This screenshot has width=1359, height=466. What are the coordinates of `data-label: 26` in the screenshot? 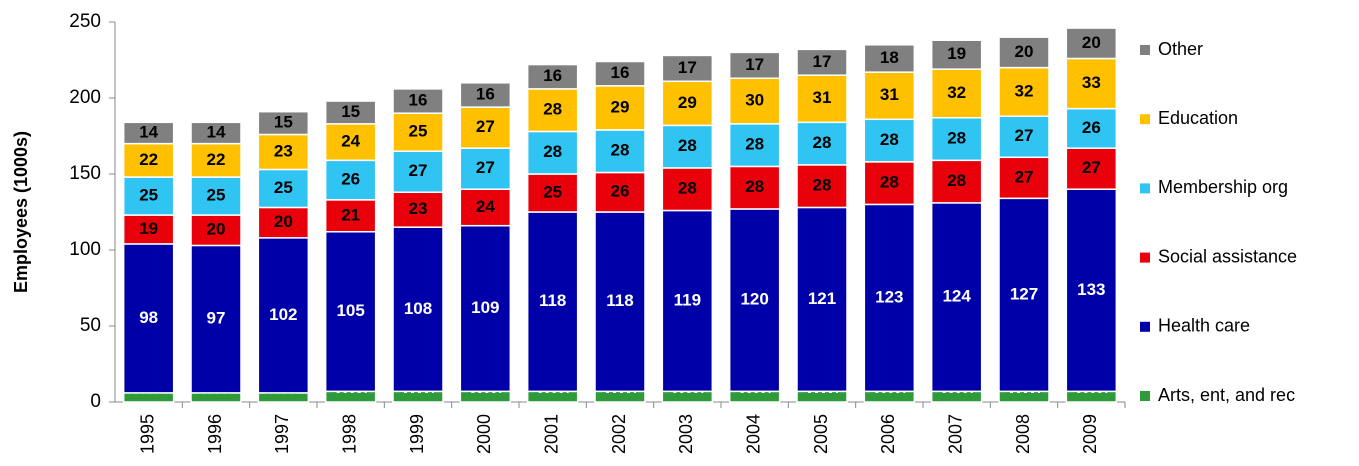 It's located at (620, 191).